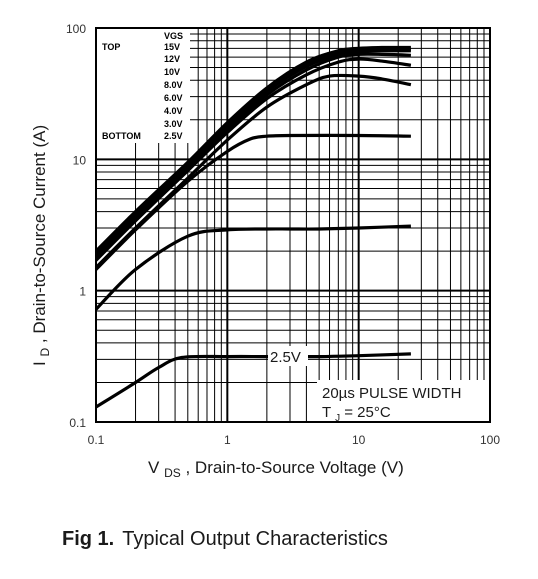 The image size is (538, 579). I want to click on y-tick-label: 100, so click(76, 29).